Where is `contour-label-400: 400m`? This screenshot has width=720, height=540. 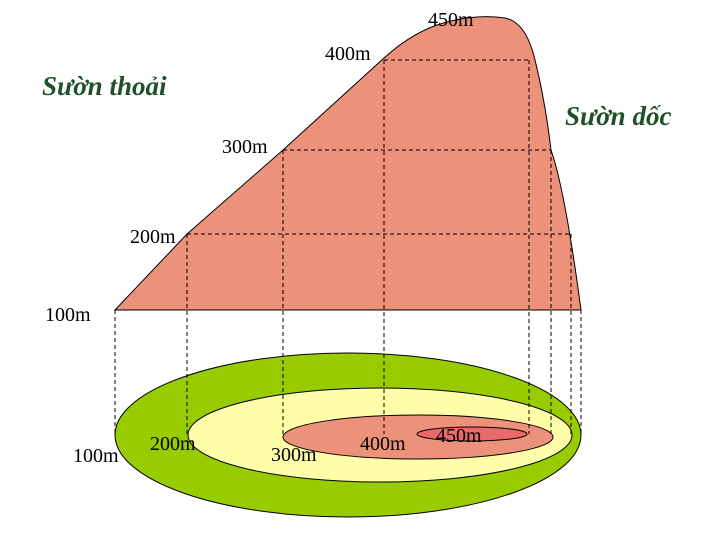 contour-label-400: 400m is located at coordinates (383, 444).